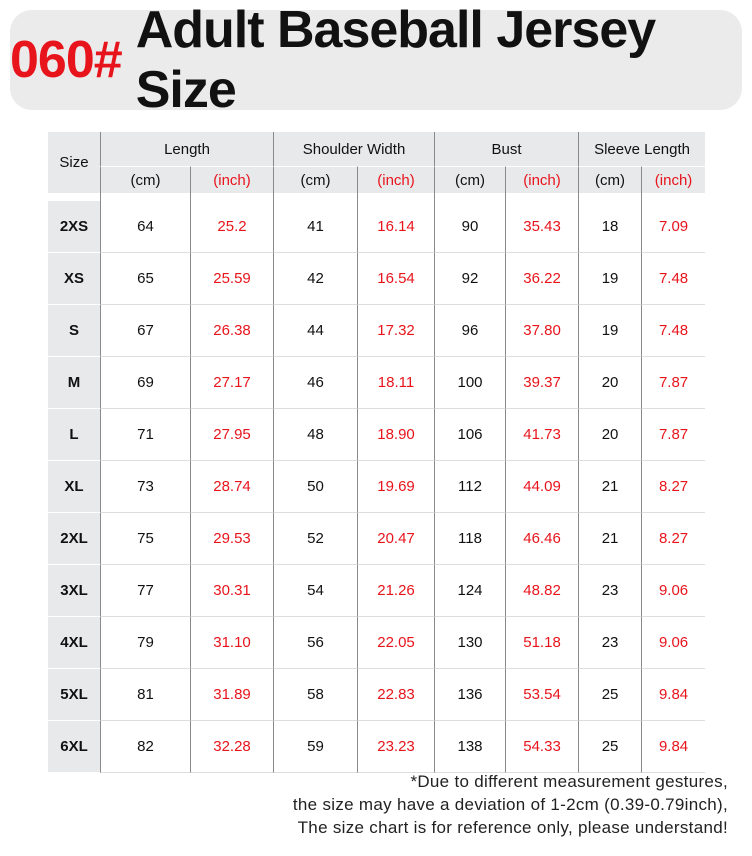 The image size is (752, 856). What do you see at coordinates (395, 60) in the screenshot?
I see `page-title: Adult Baseball Jersey Size` at bounding box center [395, 60].